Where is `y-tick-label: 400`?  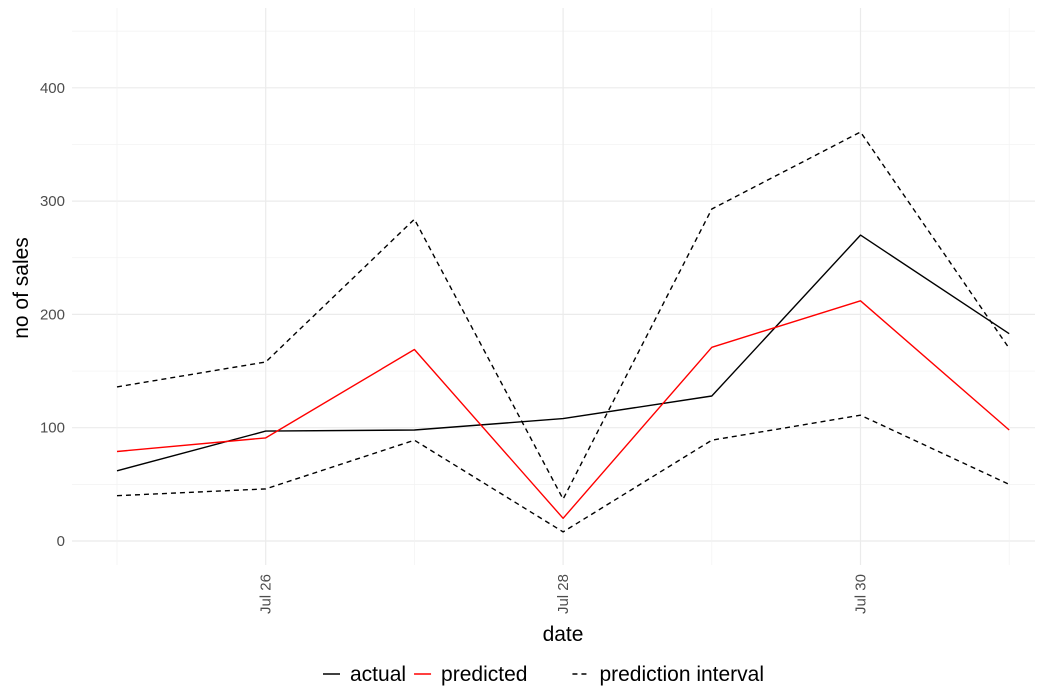
y-tick-label: 400 is located at coordinates (52, 88).